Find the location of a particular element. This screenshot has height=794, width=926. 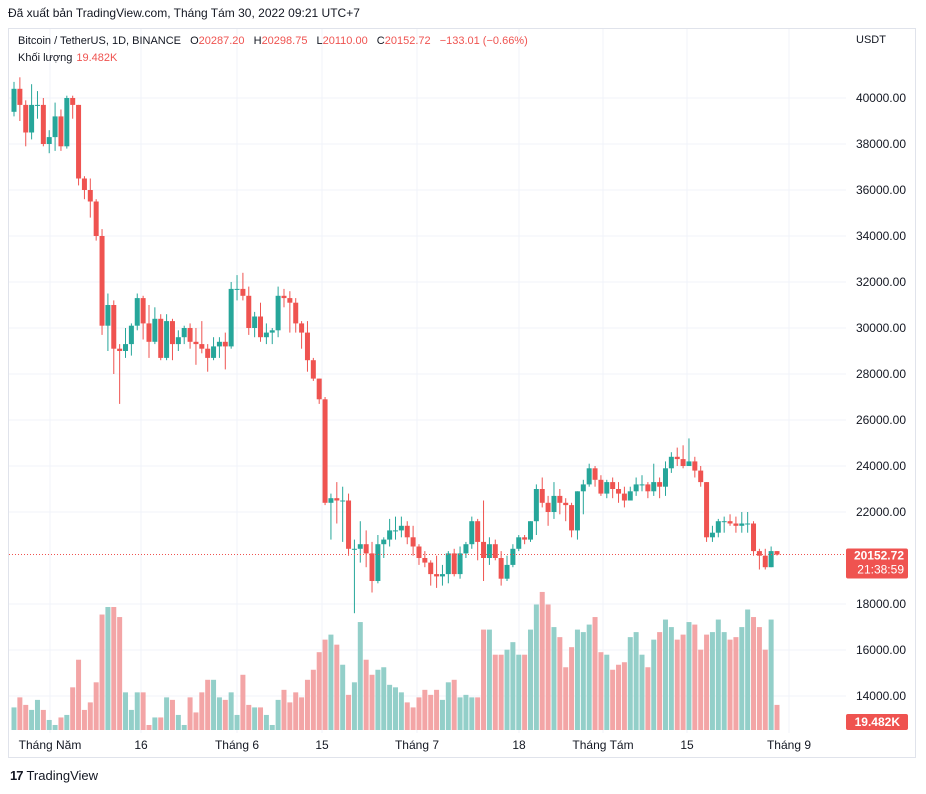

y-tick-label: 36000.00 is located at coordinates (881, 190).